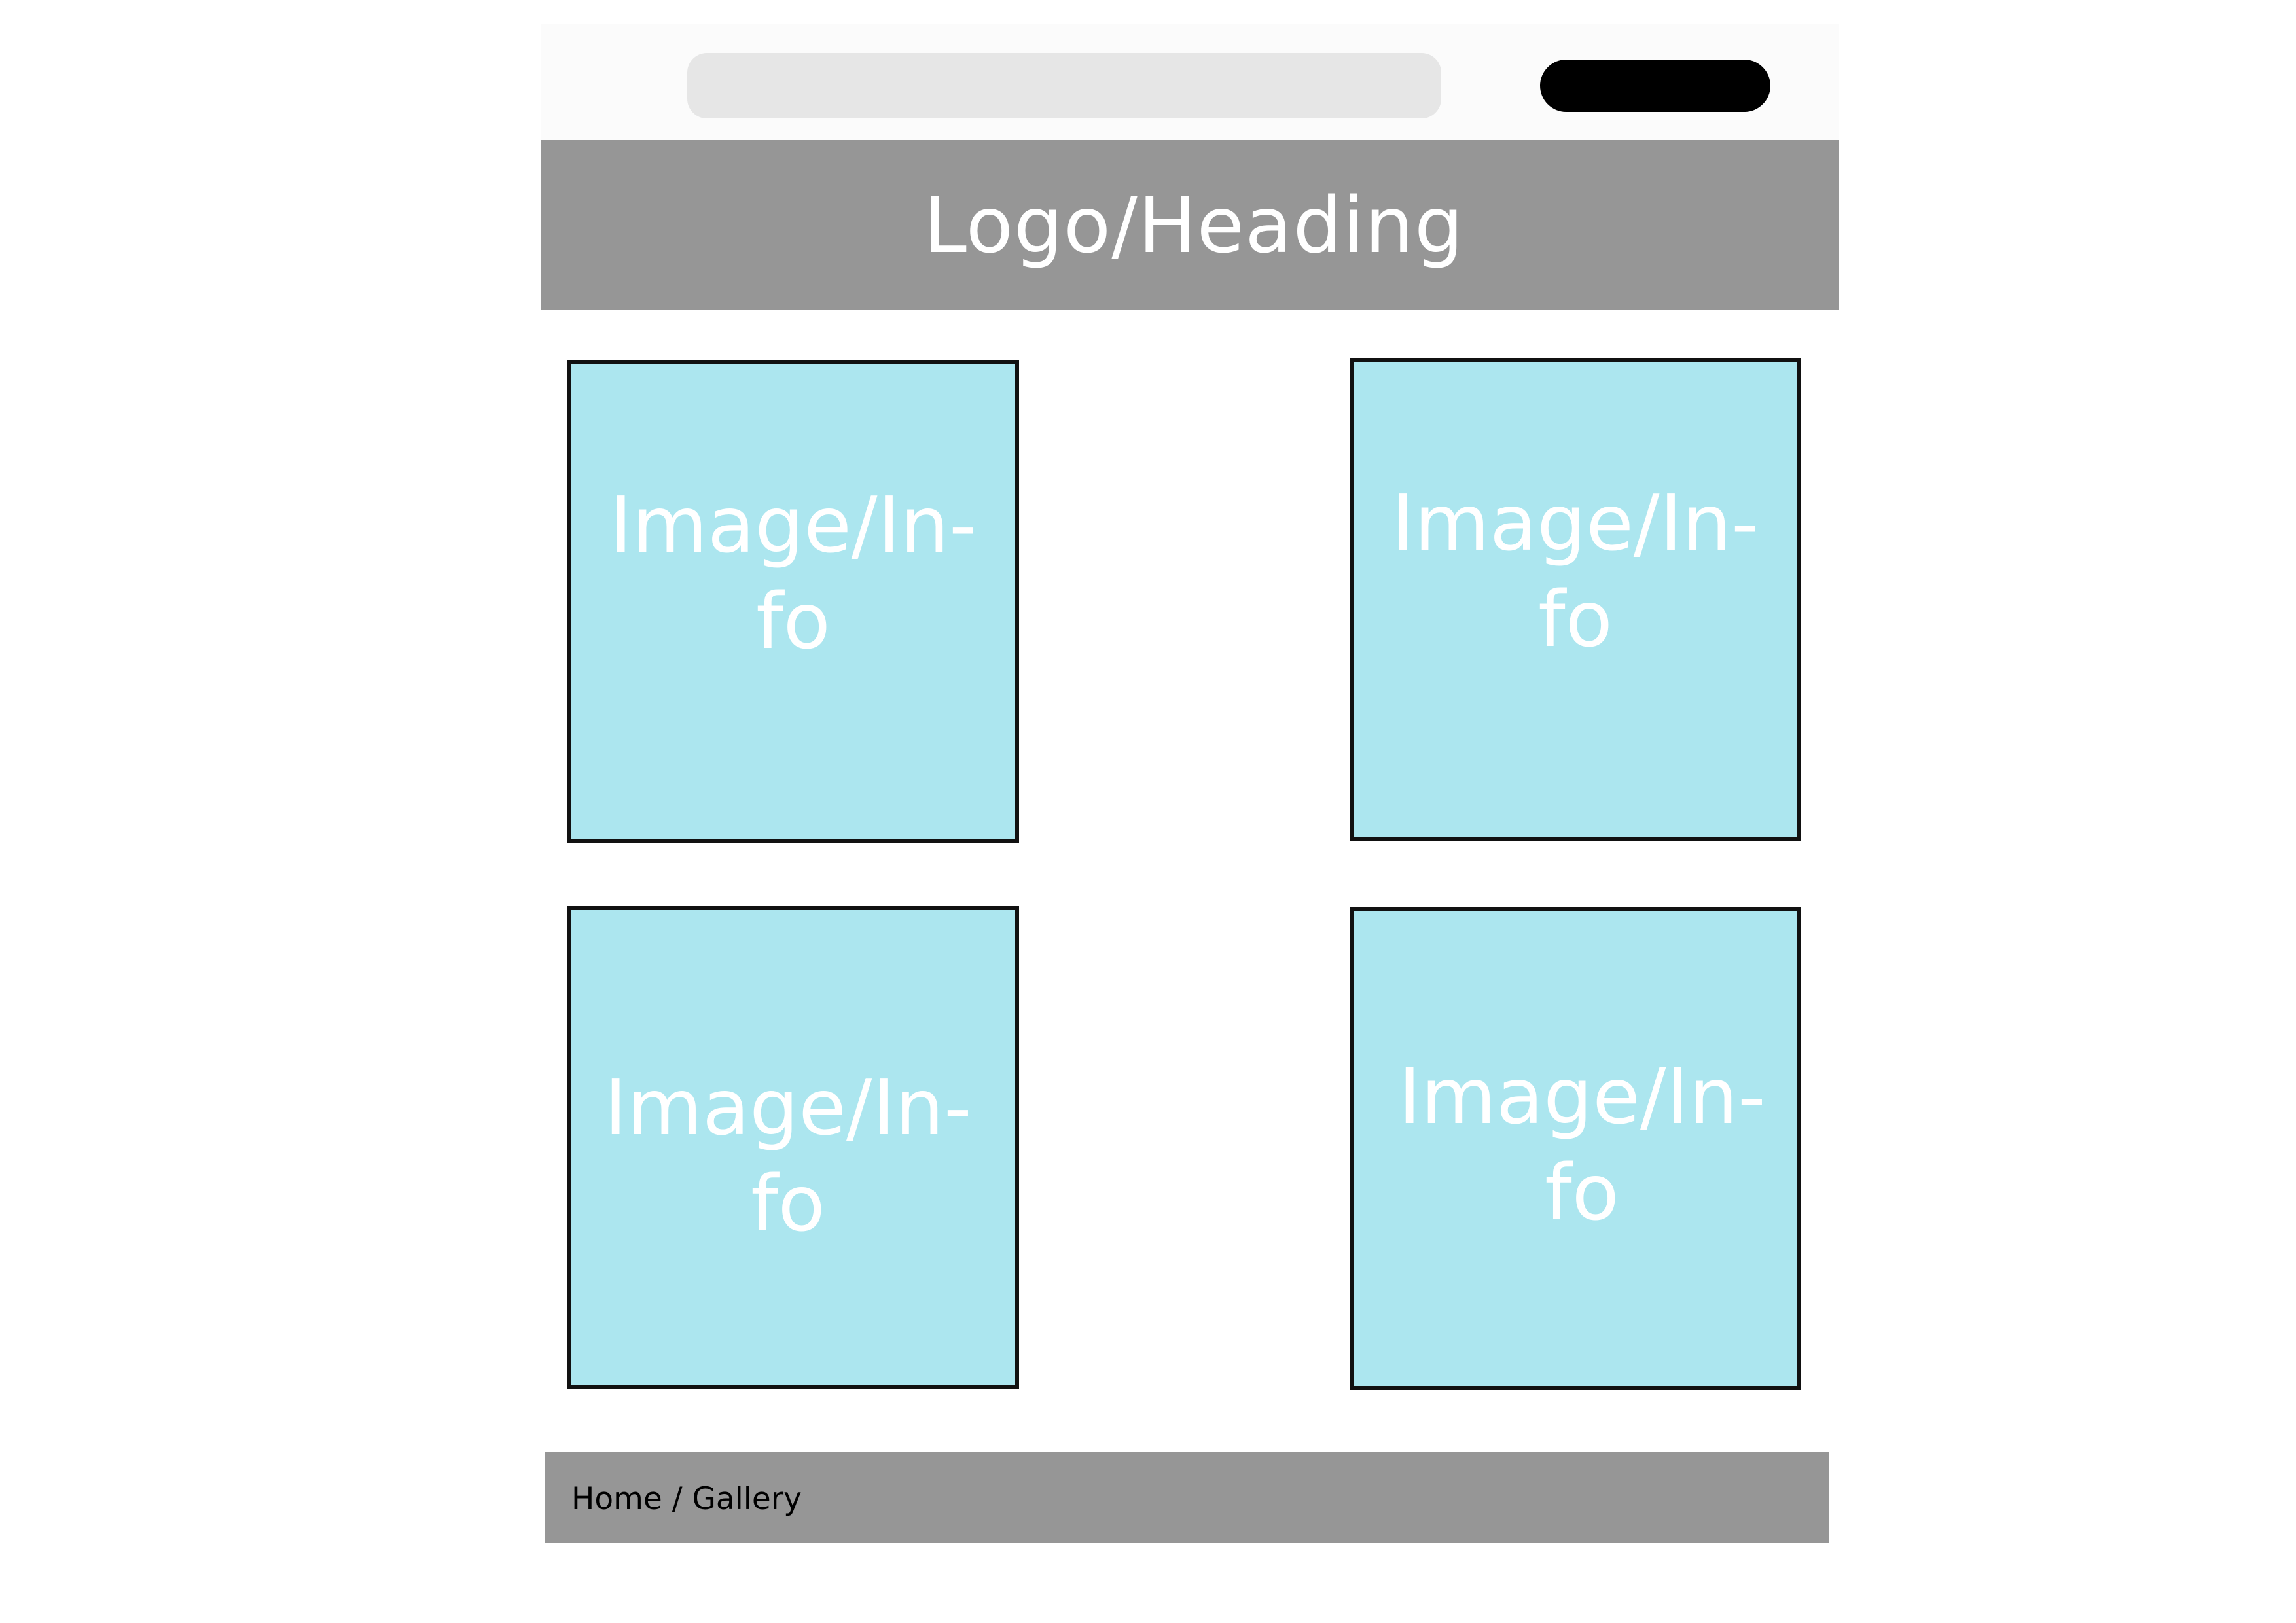 The width and height of the screenshot is (2296, 1623). What do you see at coordinates (788, 1155) in the screenshot?
I see `card-label-3: Image/In- fo` at bounding box center [788, 1155].